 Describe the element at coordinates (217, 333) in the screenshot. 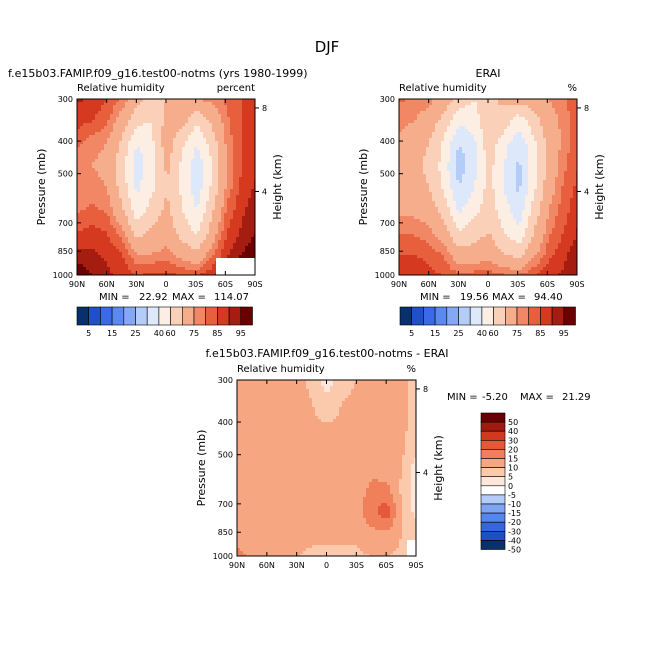

I see `colorbar-label: 85` at that location.